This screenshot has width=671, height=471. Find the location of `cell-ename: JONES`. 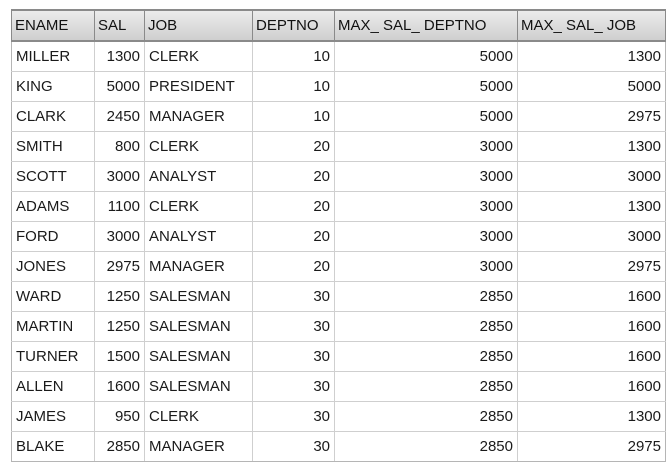

cell-ename: JONES is located at coordinates (53, 266).